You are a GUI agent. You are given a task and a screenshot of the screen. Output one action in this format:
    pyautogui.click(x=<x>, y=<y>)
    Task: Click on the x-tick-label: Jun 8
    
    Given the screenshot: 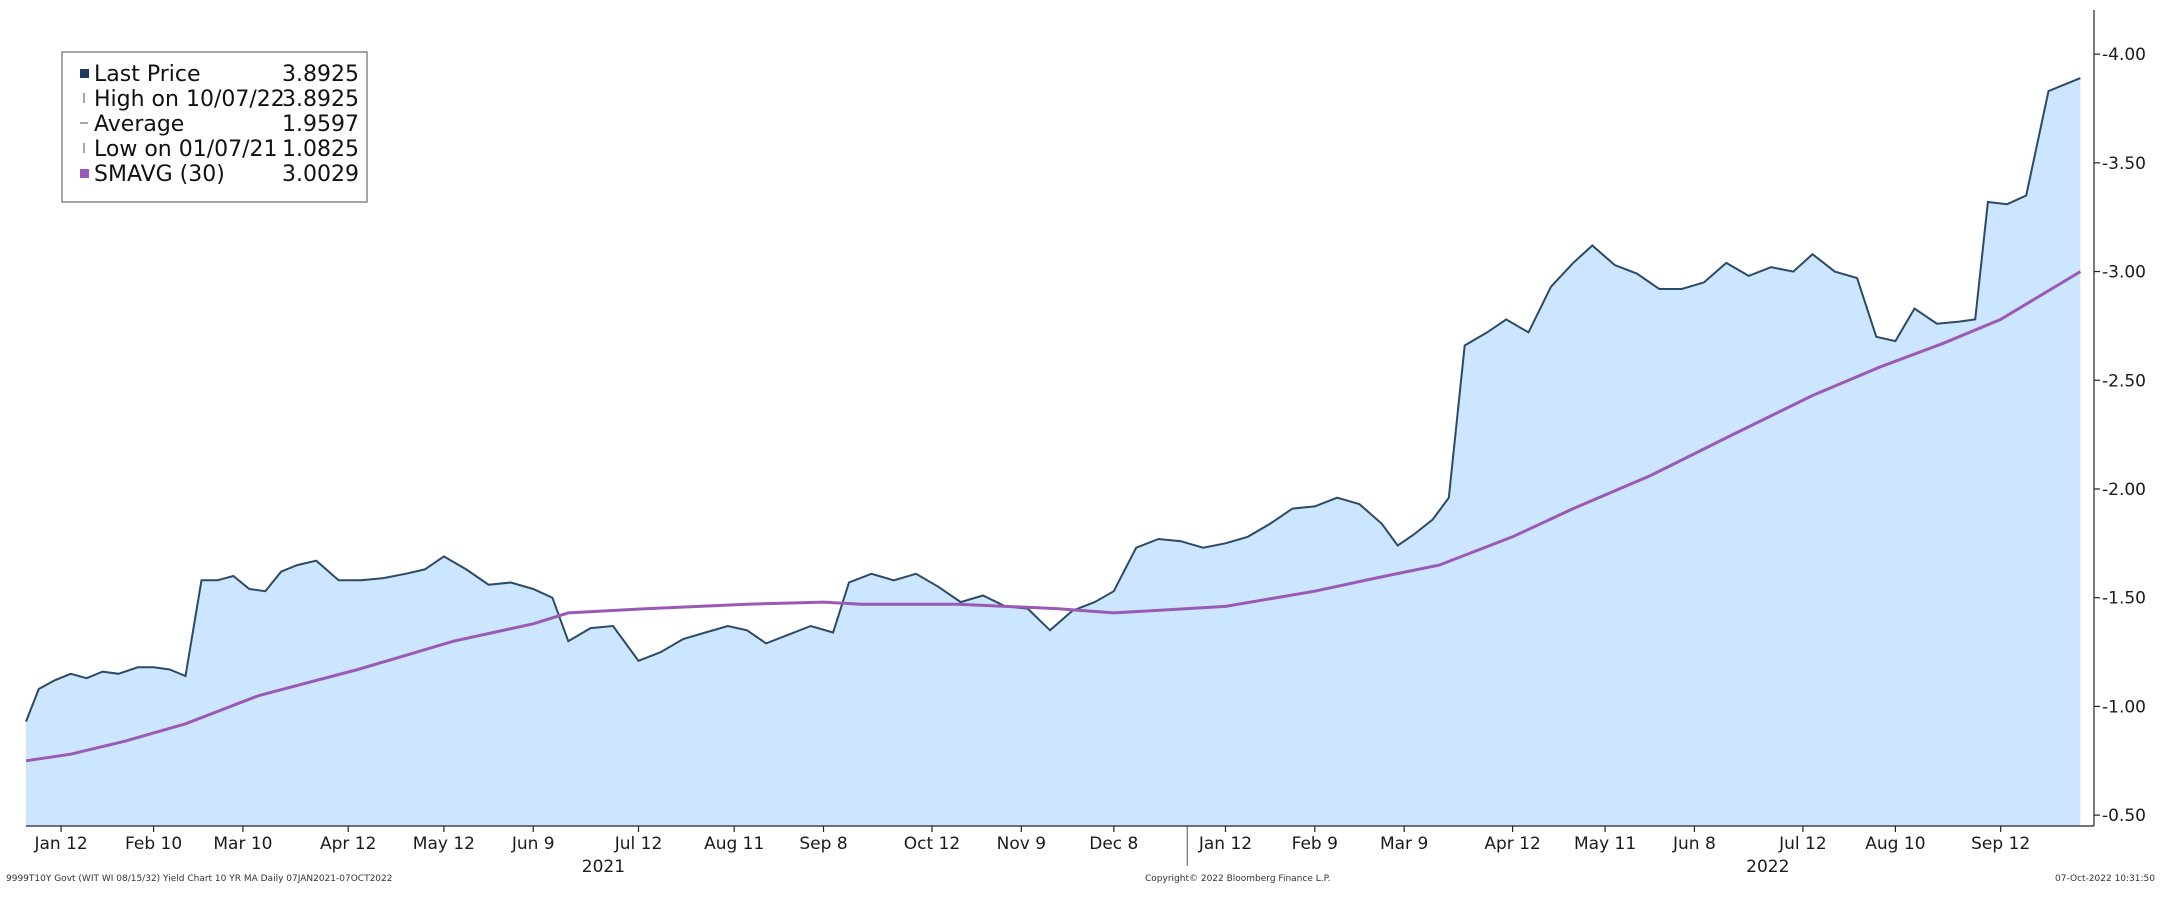 What is the action you would take?
    pyautogui.click(x=1694, y=844)
    